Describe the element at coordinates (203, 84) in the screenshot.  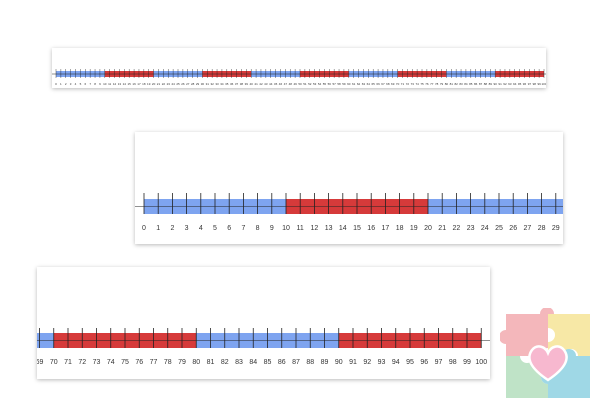
I see `tick-label-30: 30` at that location.